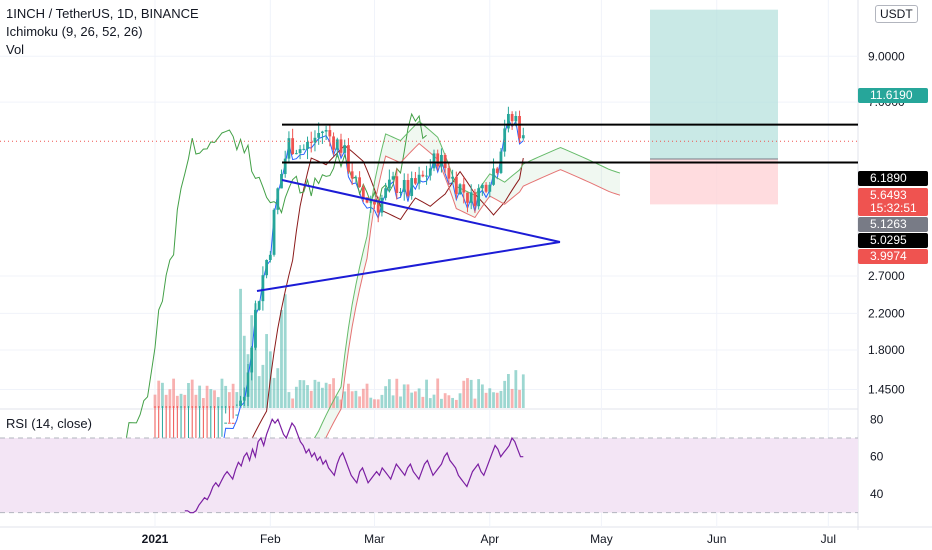 The width and height of the screenshot is (932, 550). What do you see at coordinates (877, 419) in the screenshot?
I see `rsi-tick-label: 80` at bounding box center [877, 419].